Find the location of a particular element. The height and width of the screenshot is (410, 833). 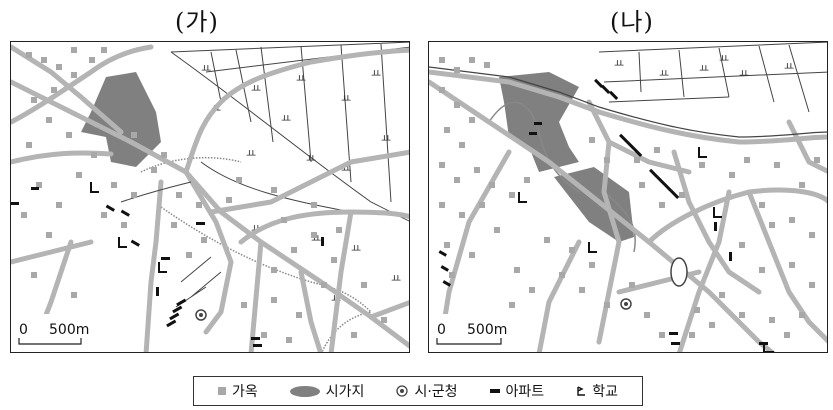

apartment-icon is located at coordinates (494, 391).